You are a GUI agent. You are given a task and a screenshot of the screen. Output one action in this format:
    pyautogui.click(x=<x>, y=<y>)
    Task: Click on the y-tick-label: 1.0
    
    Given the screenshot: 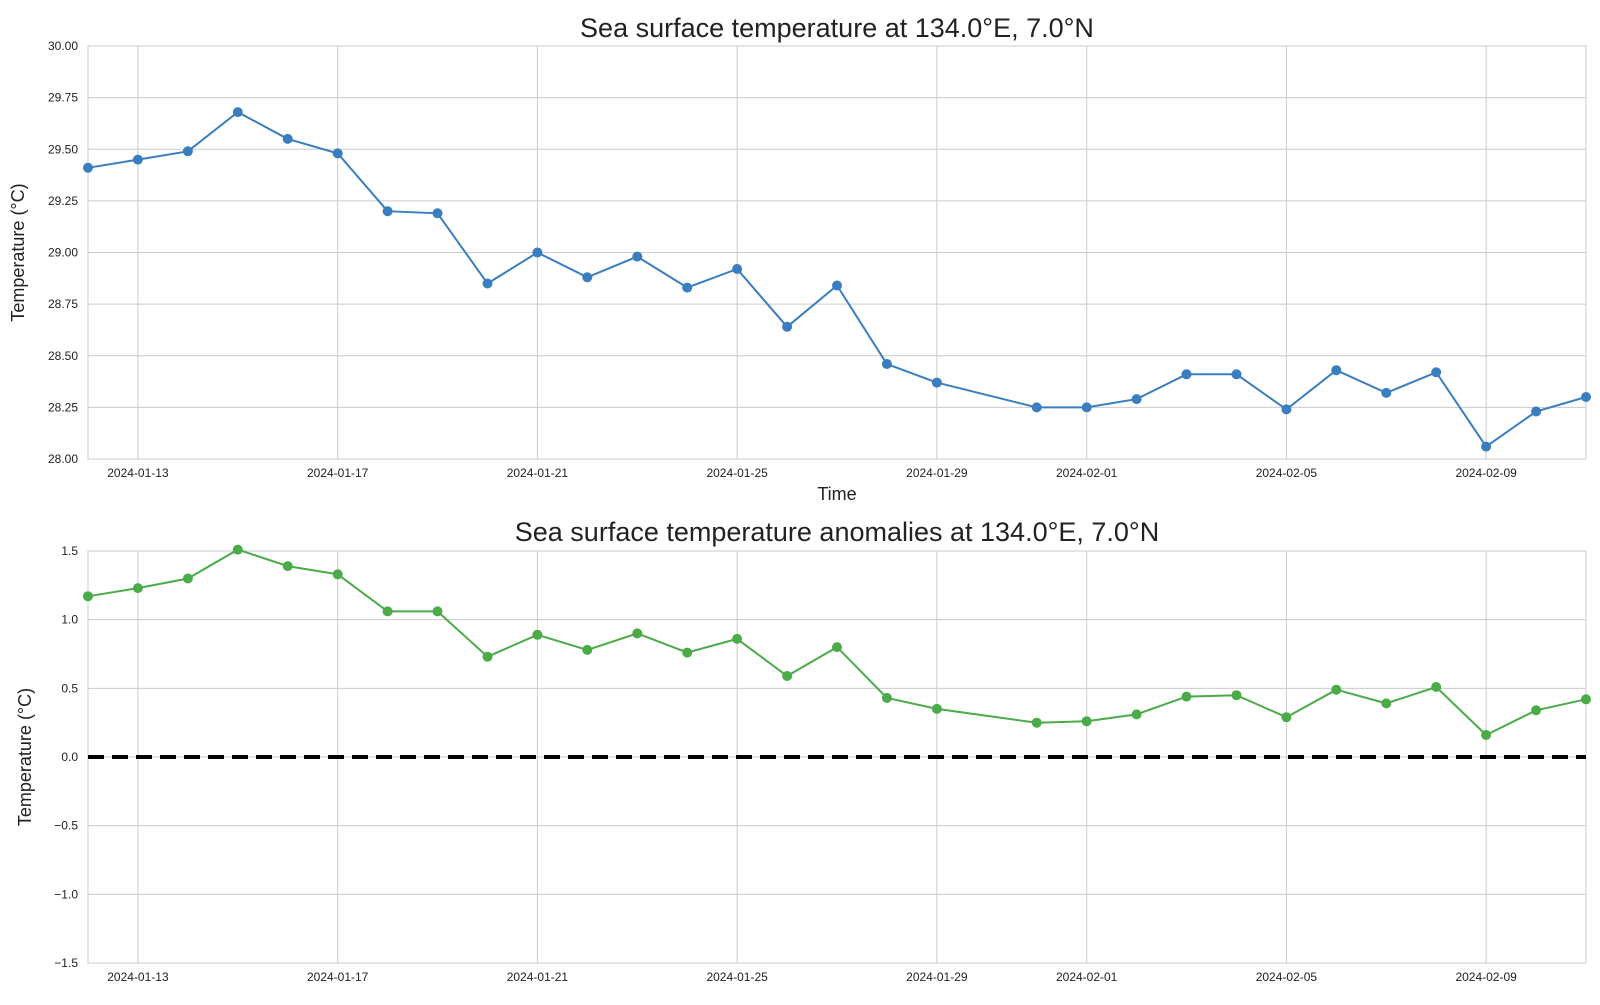 What is the action you would take?
    pyautogui.click(x=69, y=620)
    